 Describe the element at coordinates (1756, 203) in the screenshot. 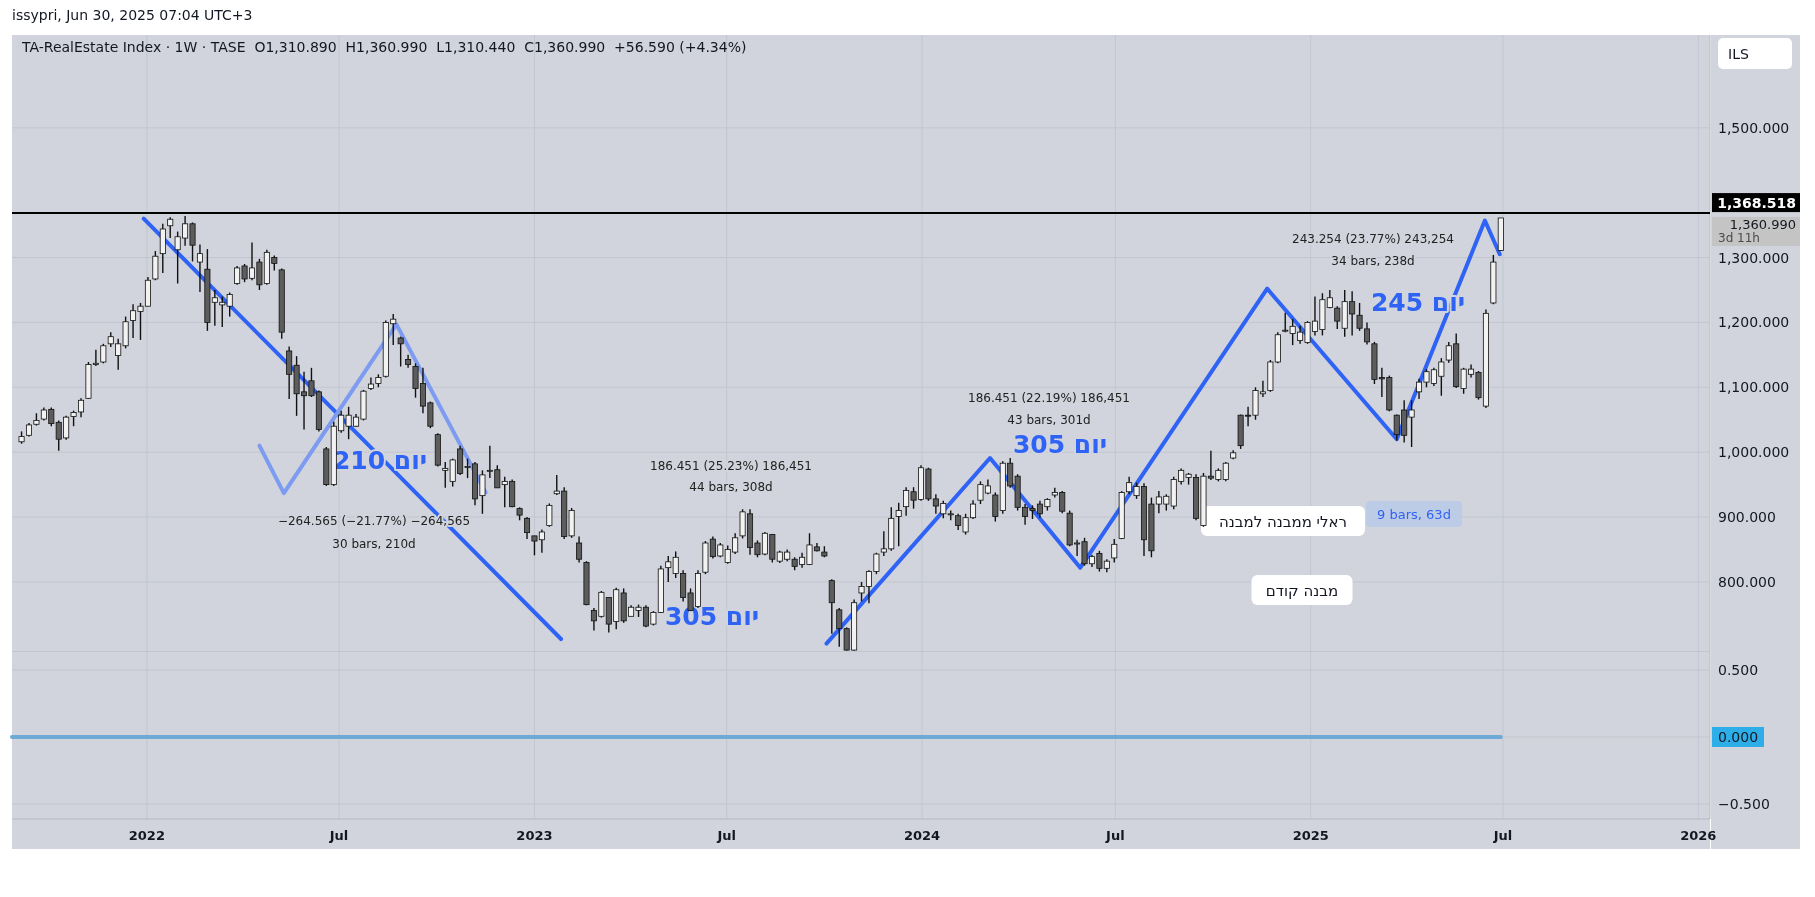

I see `ref-line-label: 1,368.518` at that location.